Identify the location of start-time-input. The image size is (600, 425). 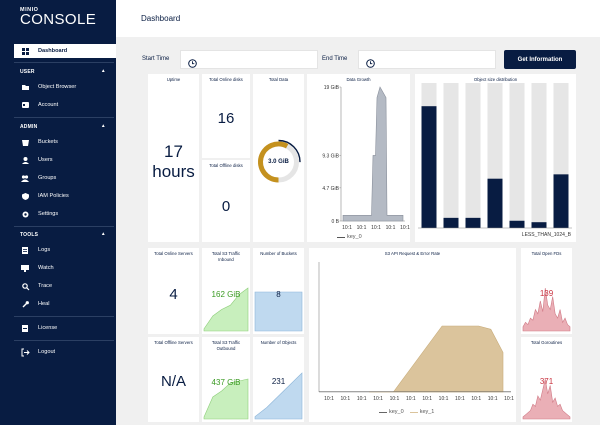
(249, 59).